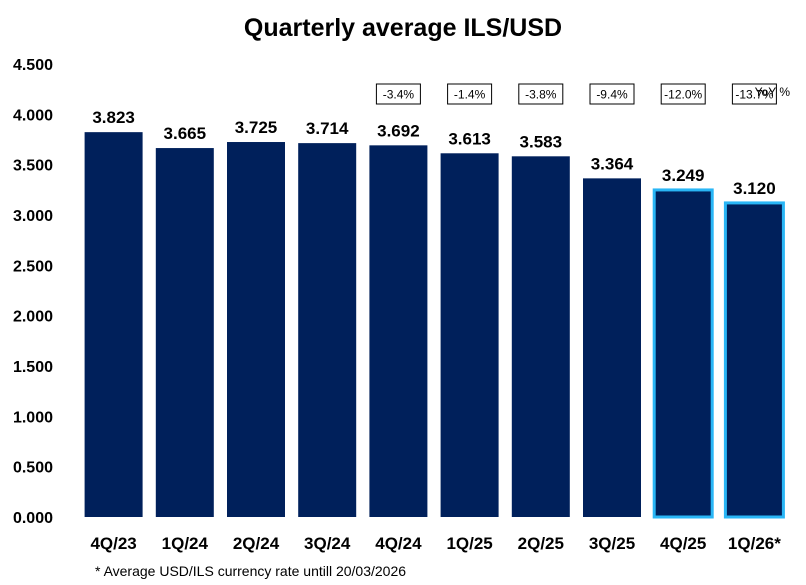  I want to click on x-tick-label: 1Q/24, so click(185, 543).